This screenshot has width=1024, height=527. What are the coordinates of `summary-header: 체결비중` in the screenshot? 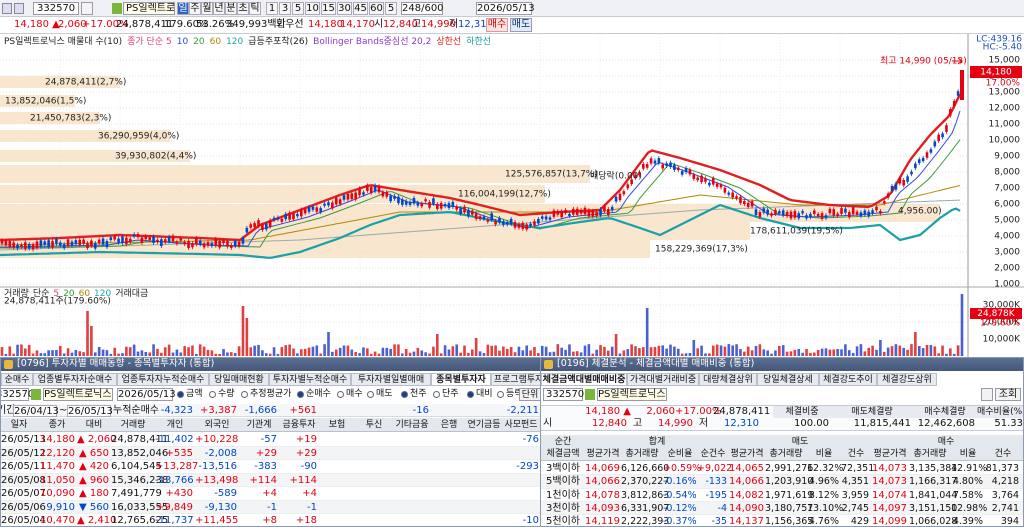 It's located at (802, 412).